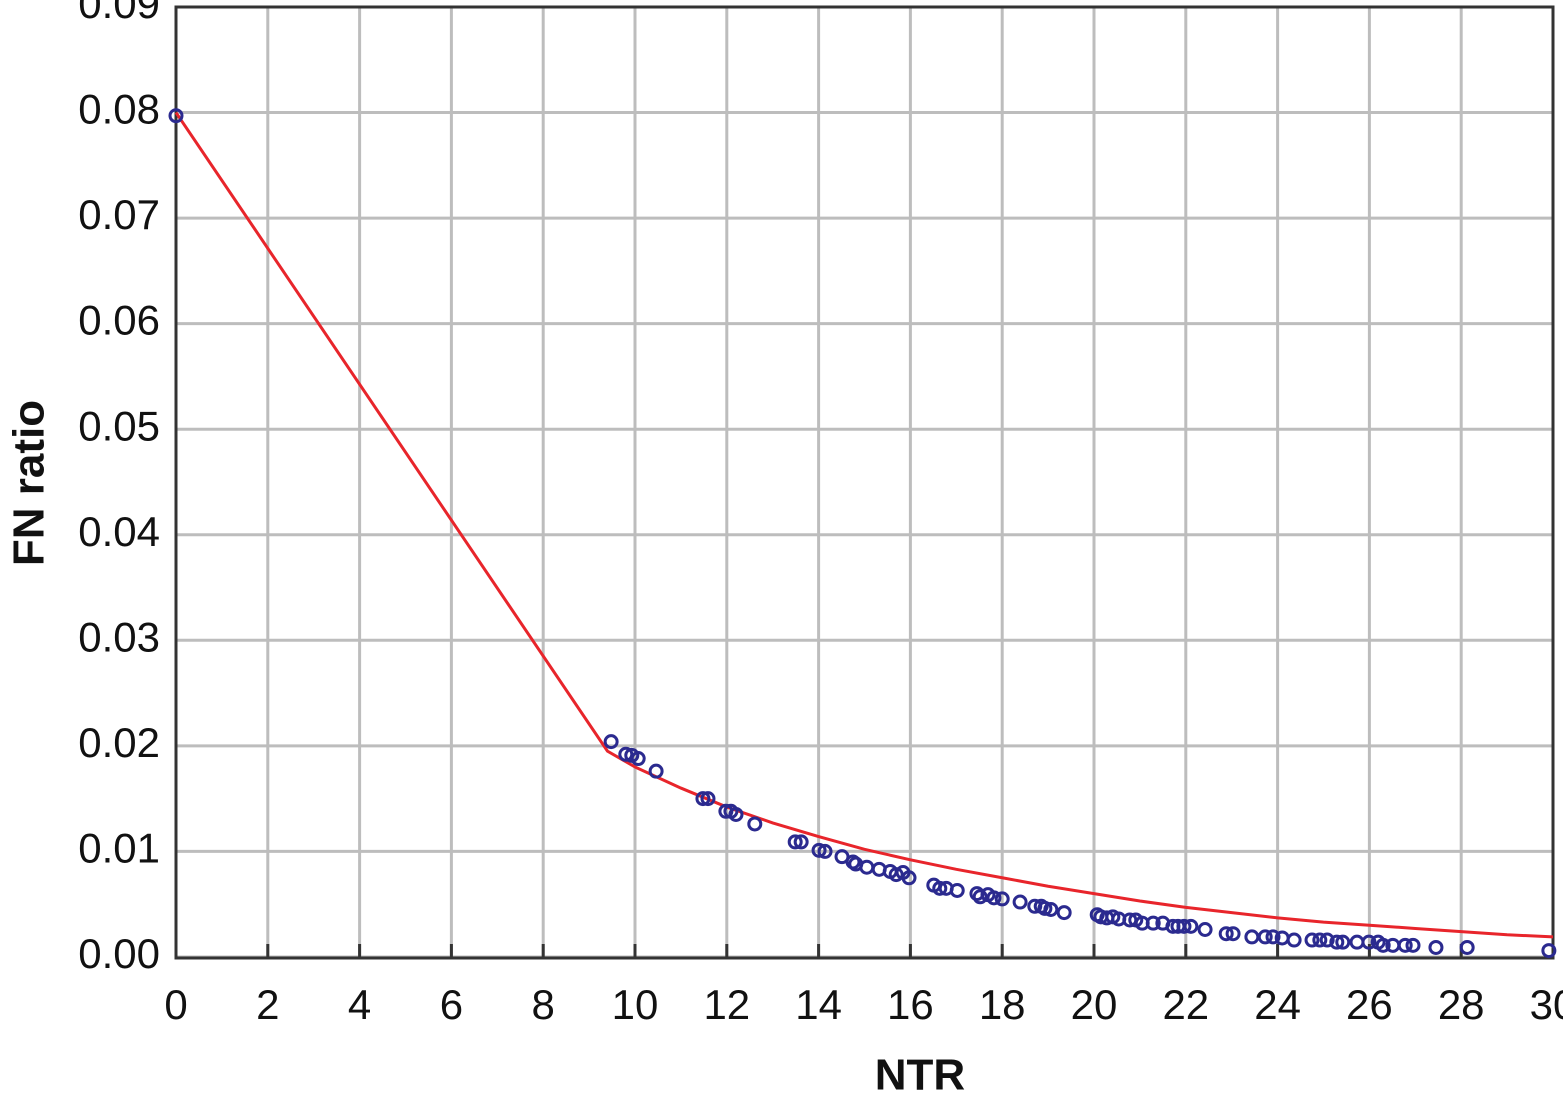 This screenshot has height=1106, width=1563. I want to click on x-tick-label: 22, so click(1185, 1004).